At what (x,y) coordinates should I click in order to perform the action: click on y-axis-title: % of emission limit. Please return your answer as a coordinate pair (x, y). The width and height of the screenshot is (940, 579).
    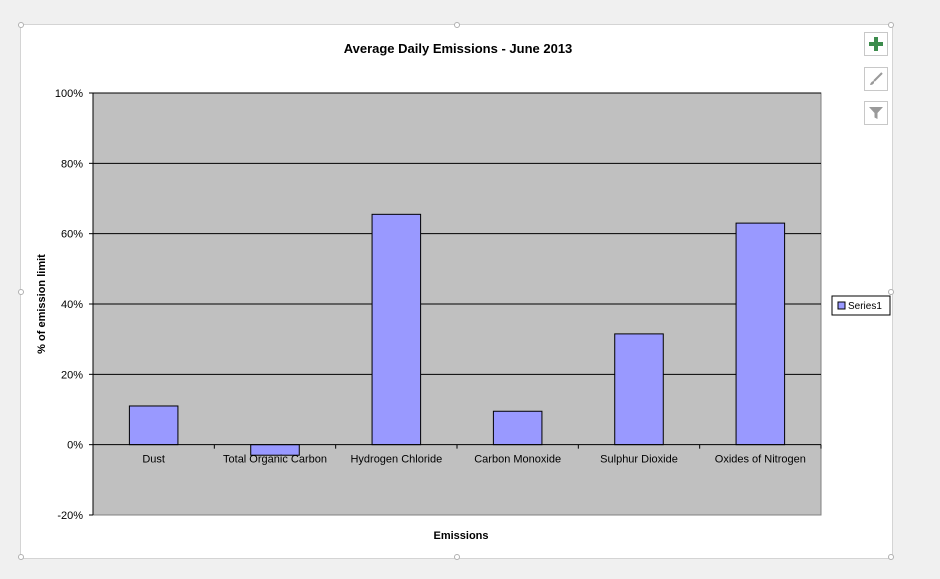
    Looking at the image, I should click on (42, 304).